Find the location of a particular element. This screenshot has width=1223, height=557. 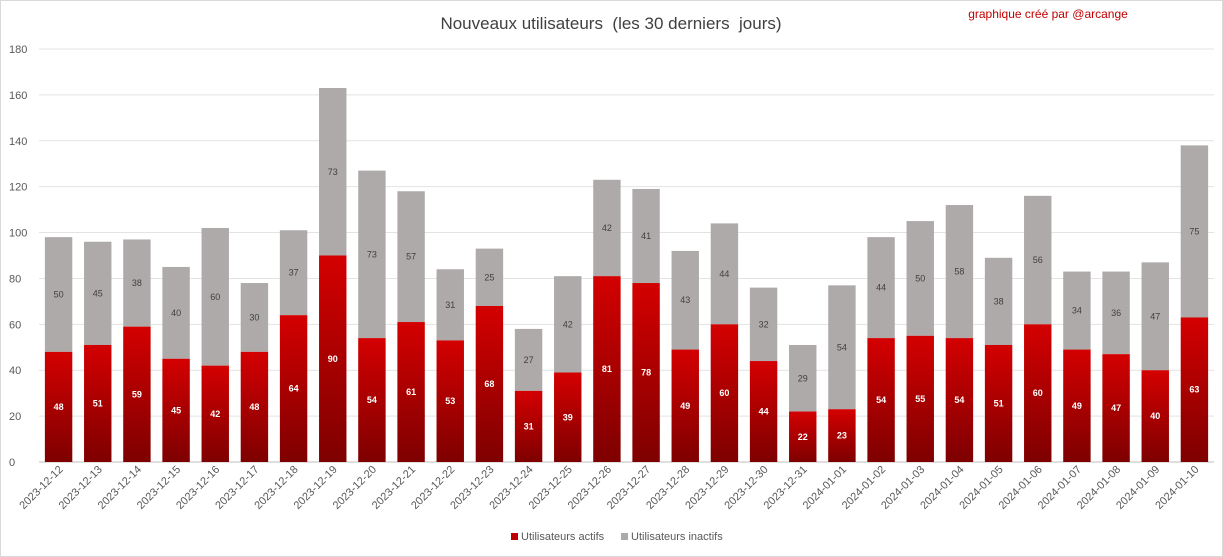

data-label-inactive: 44 is located at coordinates (881, 288).